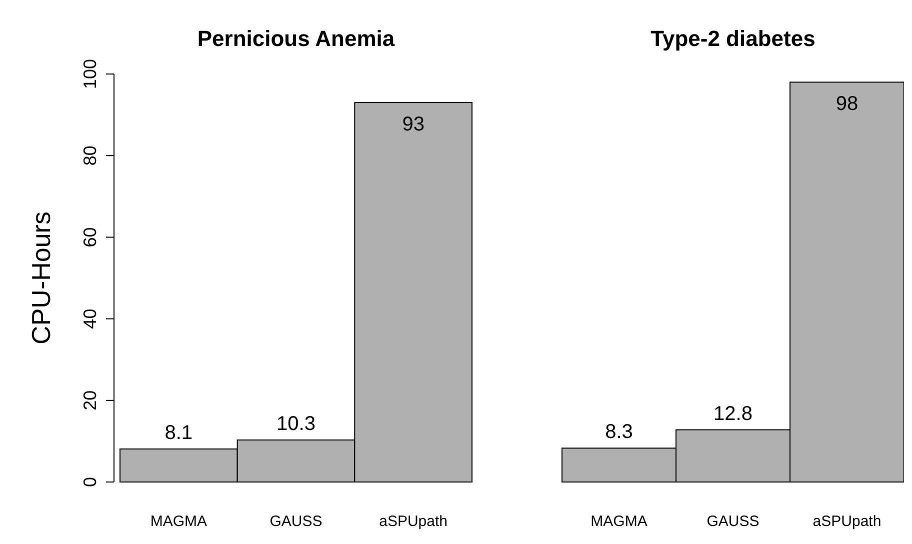 The height and width of the screenshot is (544, 912). I want to click on y-tick-label: 100, so click(90, 74).